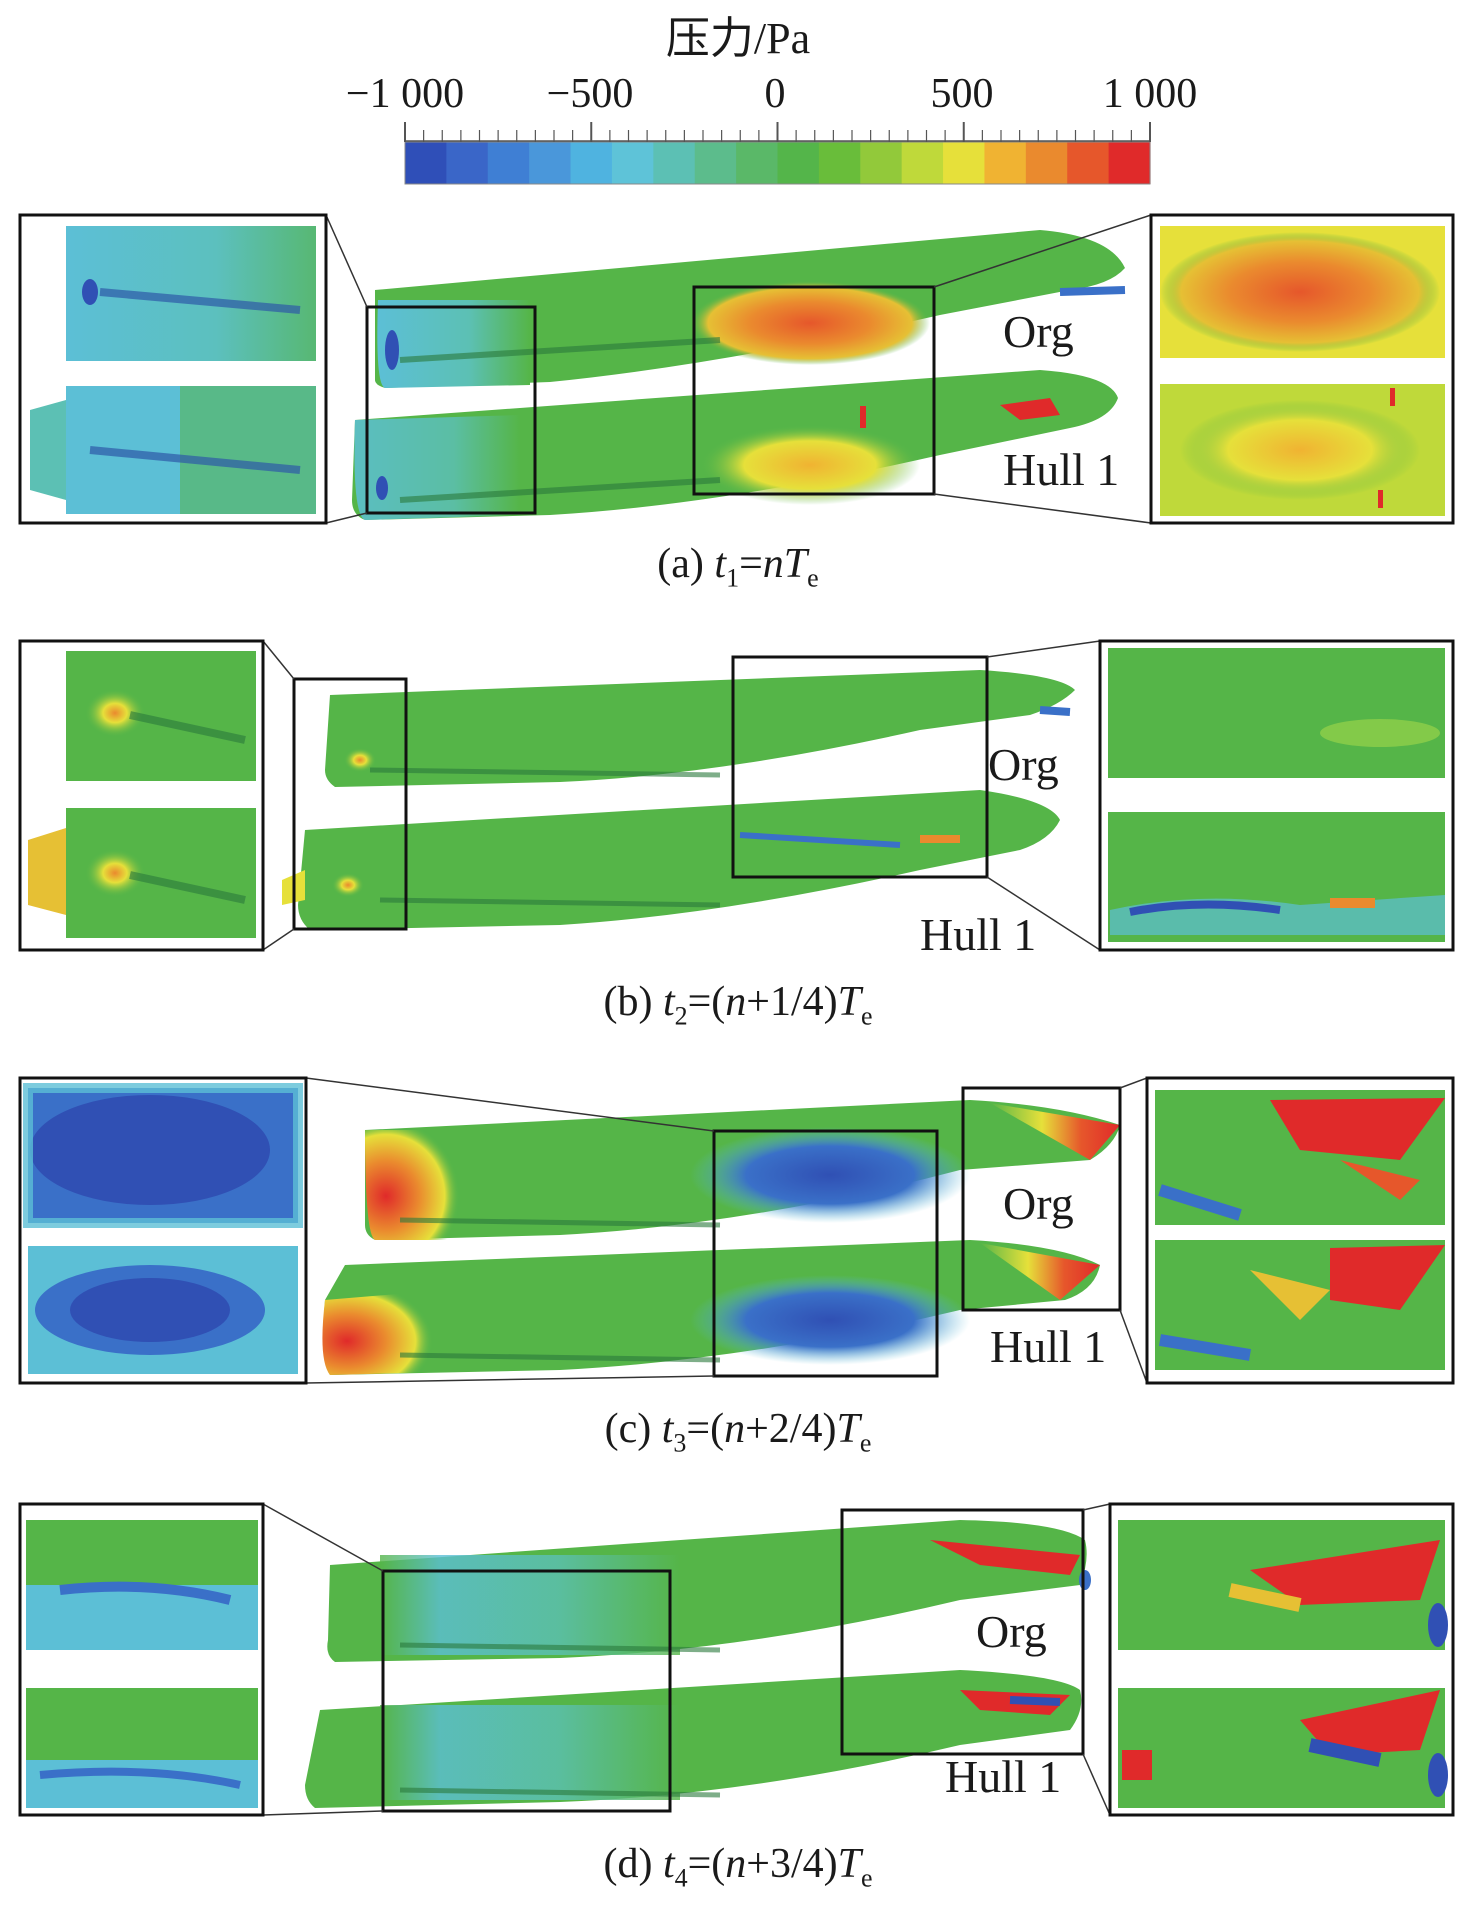  I want to click on colorbar, so click(777, 153).